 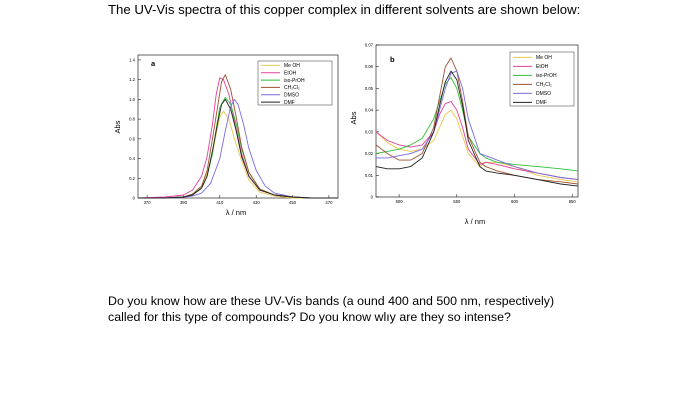 What do you see at coordinates (369, 131) in the screenshot?
I see `chart-b-ytick-label: 0.03` at bounding box center [369, 131].